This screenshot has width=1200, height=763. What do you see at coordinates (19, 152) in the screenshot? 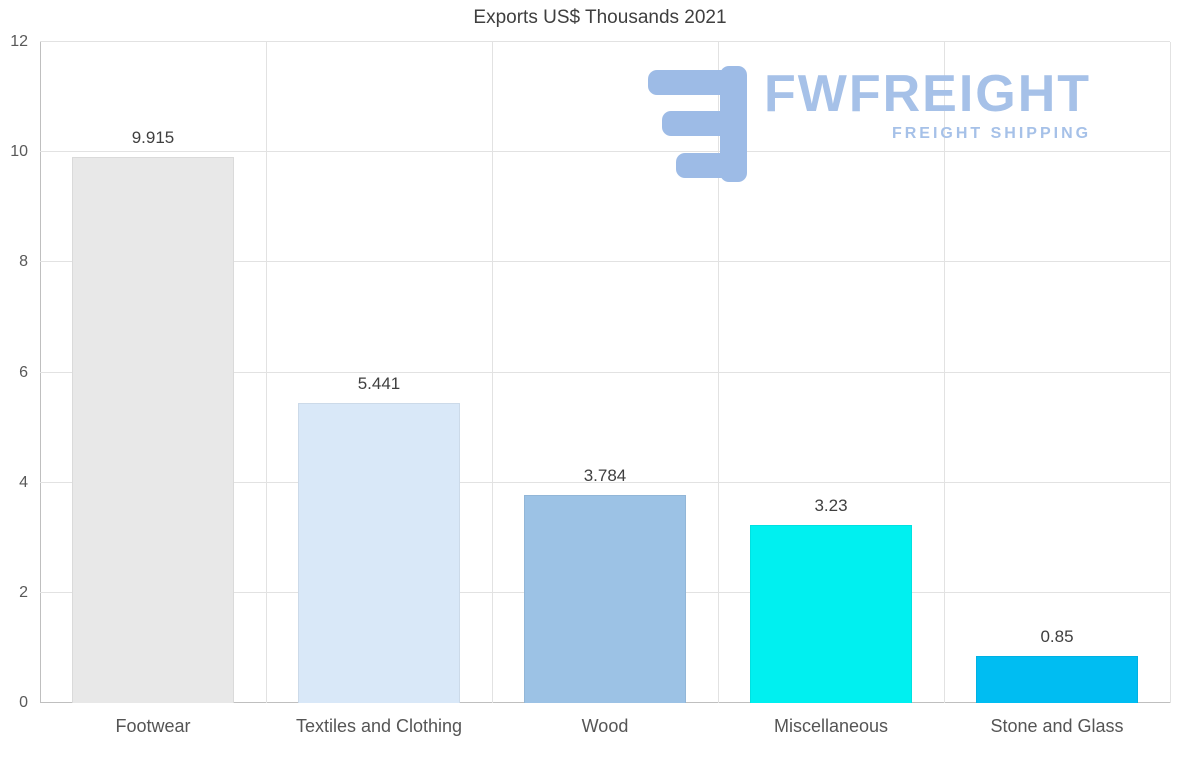
I see `y-tick-label: 10` at bounding box center [19, 152].